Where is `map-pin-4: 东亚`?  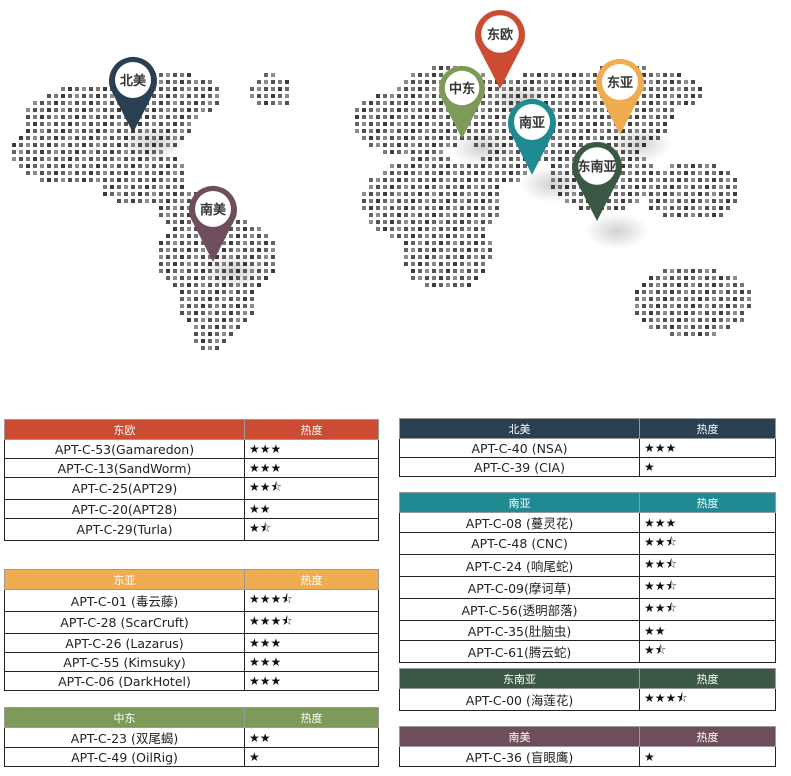
map-pin-4: 东亚 is located at coordinates (634, 110).